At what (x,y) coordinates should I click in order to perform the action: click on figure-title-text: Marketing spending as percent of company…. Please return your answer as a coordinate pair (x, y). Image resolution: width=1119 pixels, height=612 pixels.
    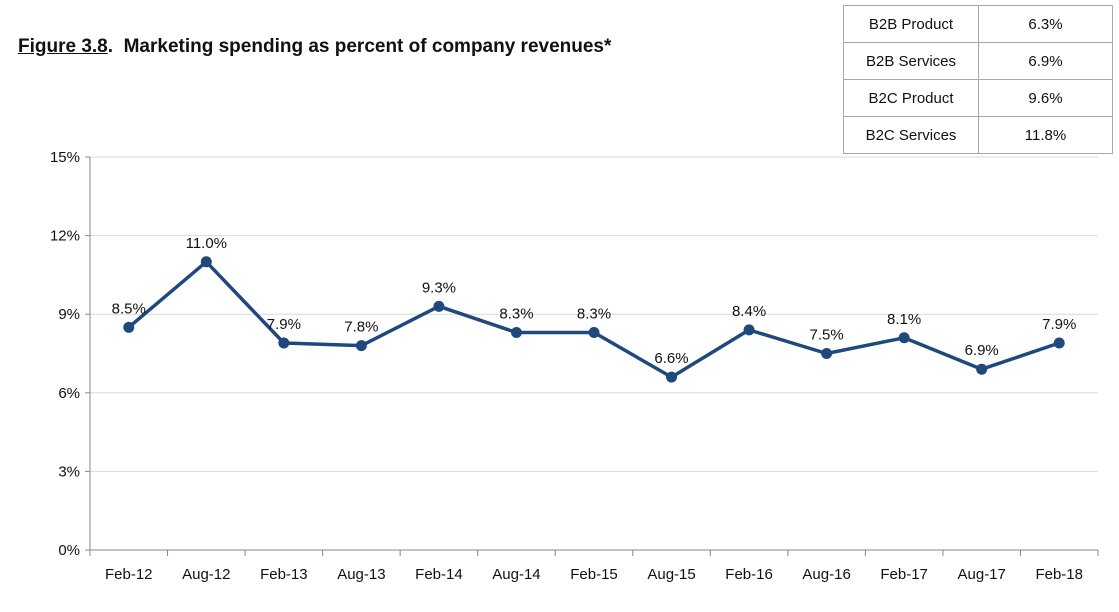
    Looking at the image, I should click on (367, 46).